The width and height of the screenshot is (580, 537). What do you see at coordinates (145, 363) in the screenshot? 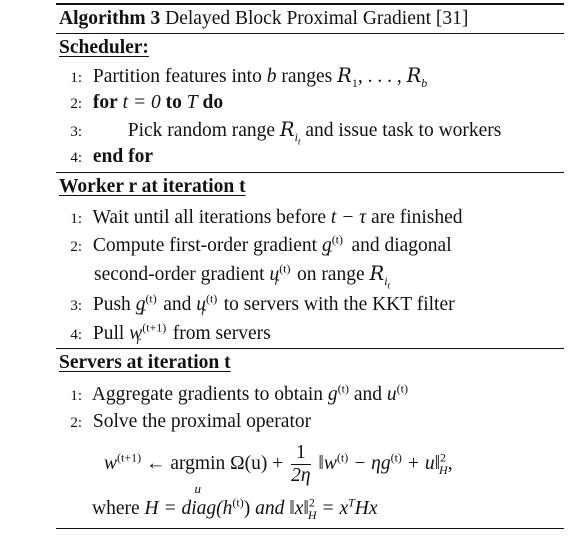
I see `servers-header: Servers at iteration t` at bounding box center [145, 363].